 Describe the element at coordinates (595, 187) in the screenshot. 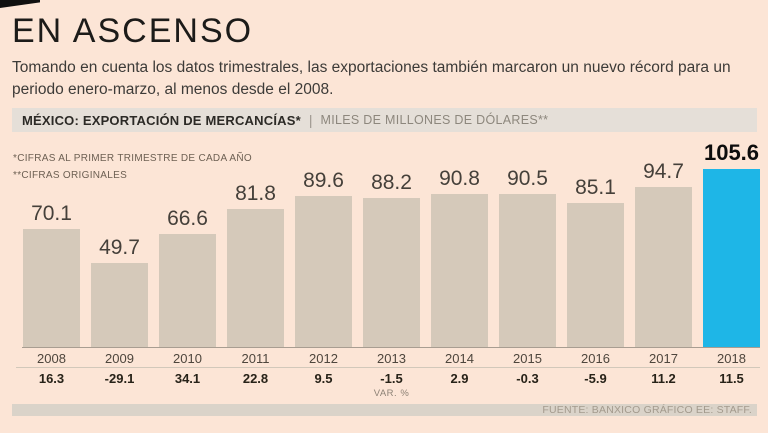

I see `bar-value-label: 85.1` at that location.